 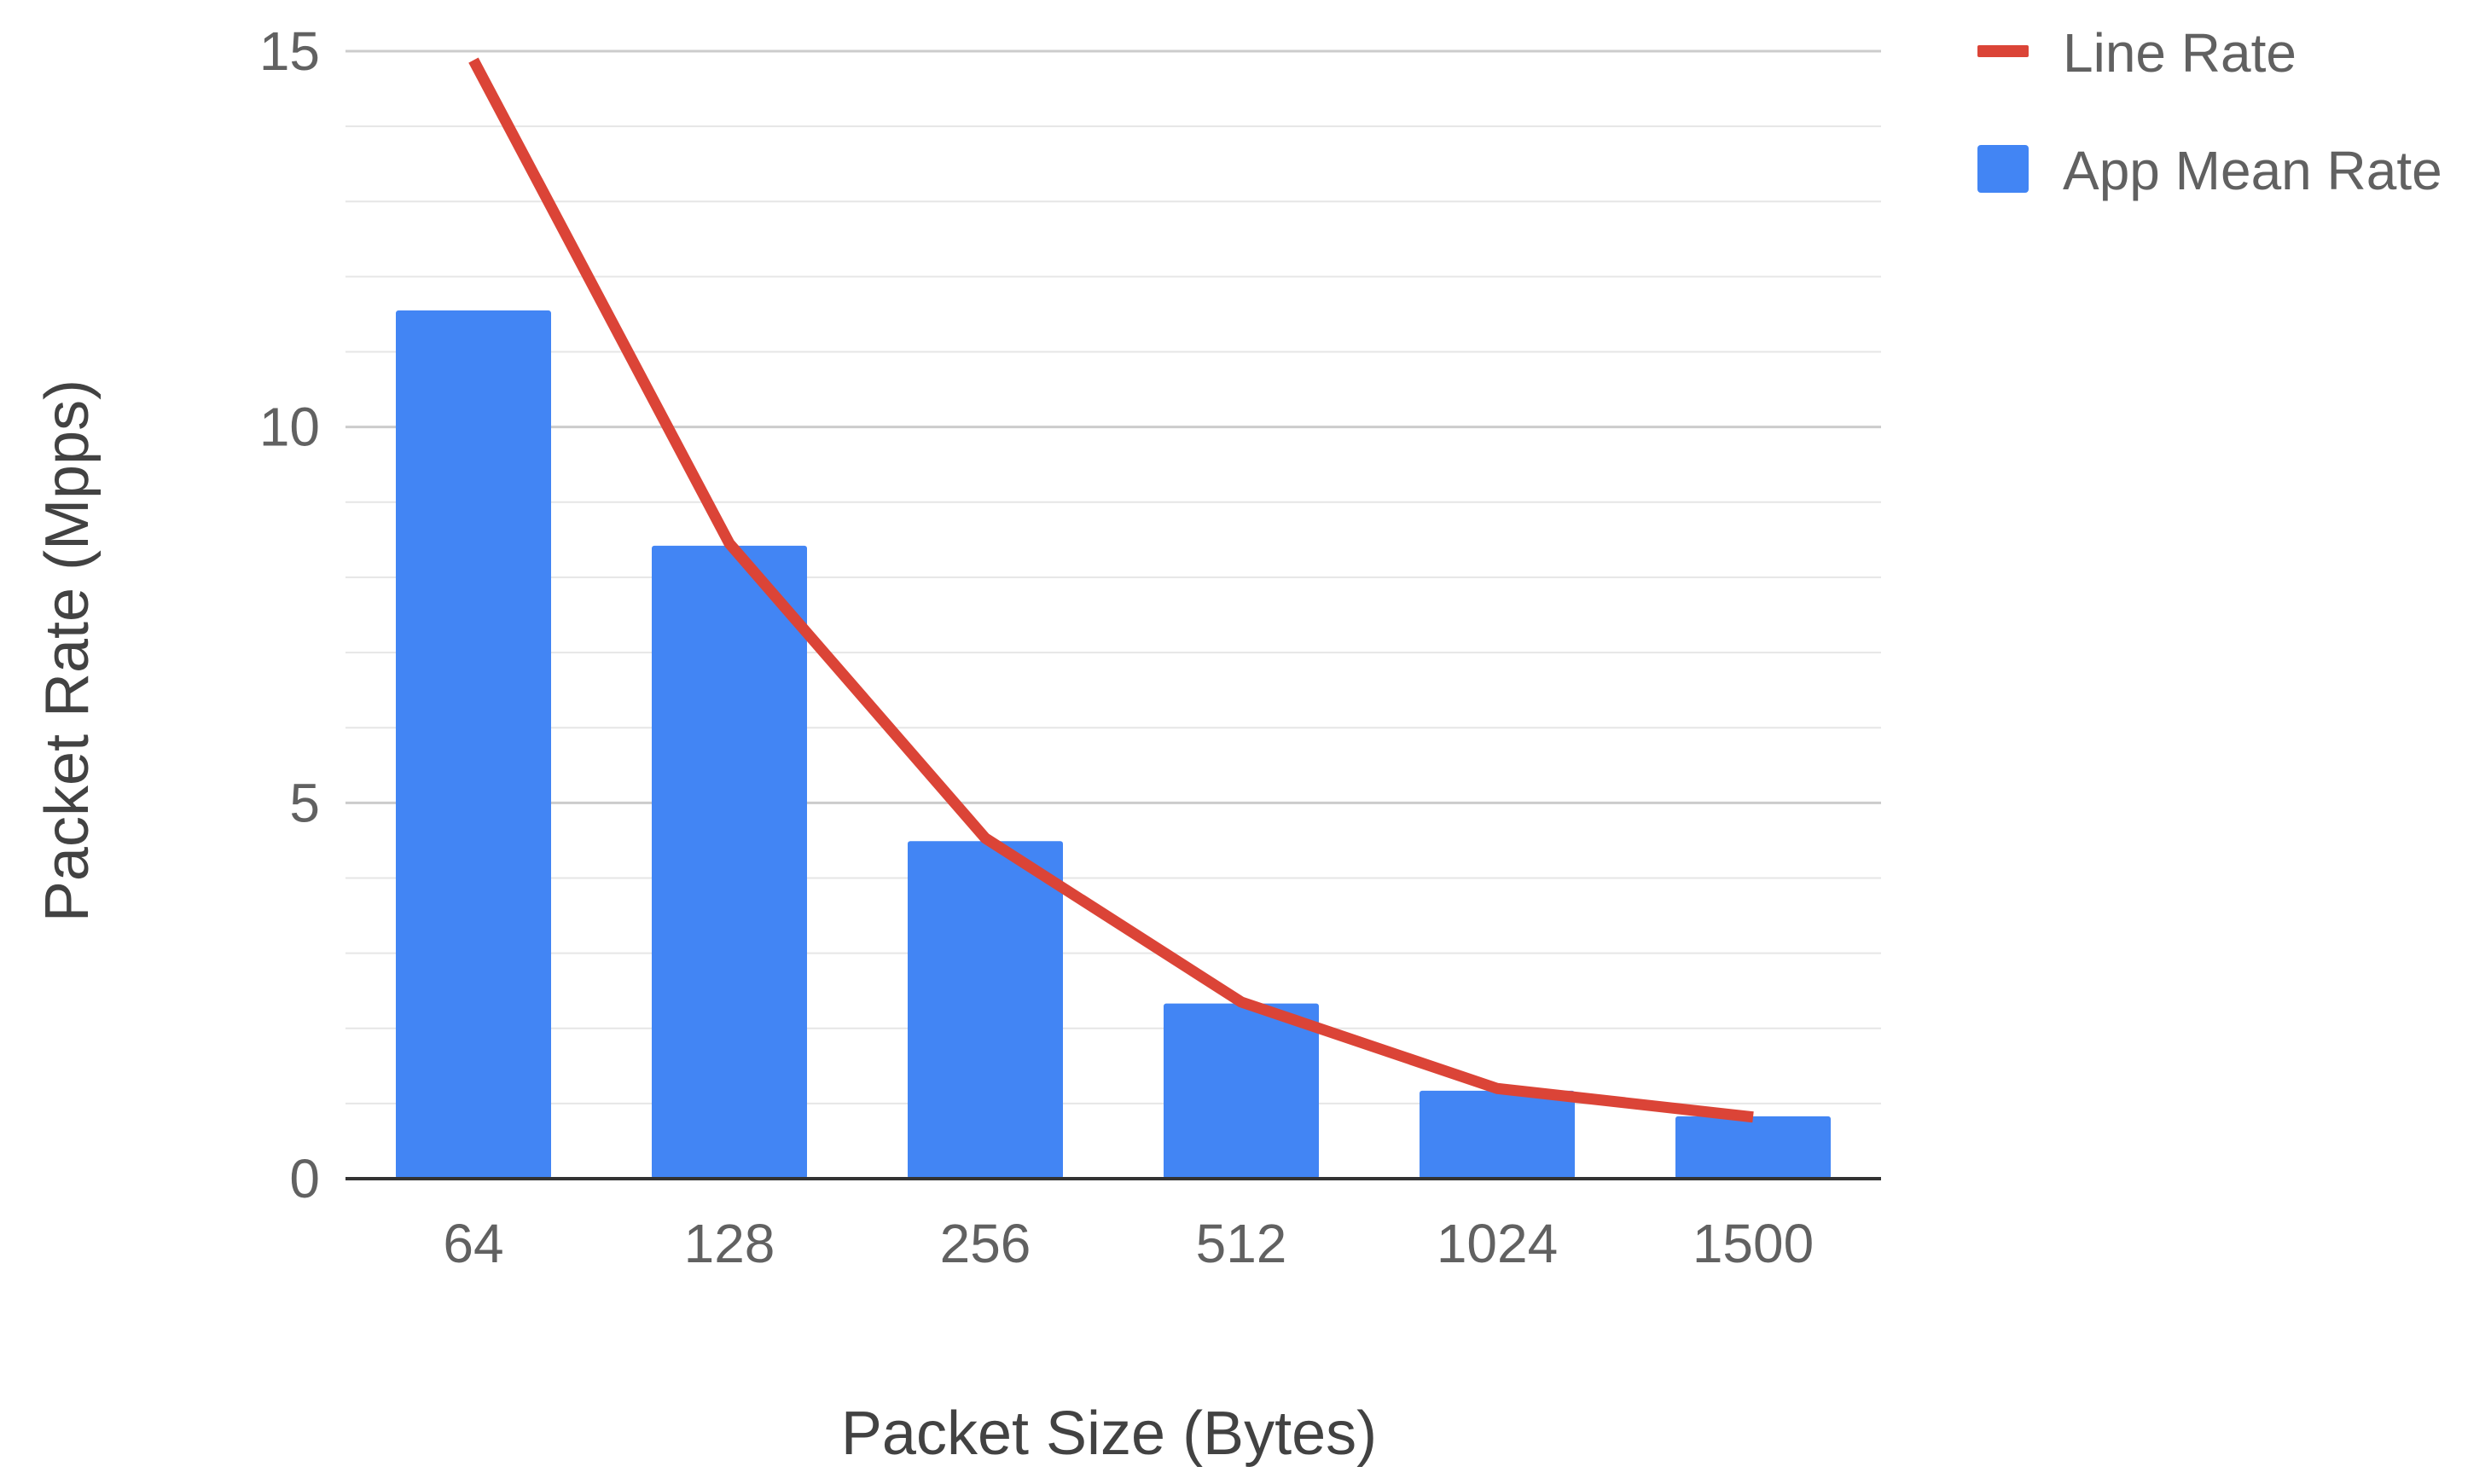 What do you see at coordinates (1241, 1243) in the screenshot?
I see `x-tick-label: 512` at bounding box center [1241, 1243].